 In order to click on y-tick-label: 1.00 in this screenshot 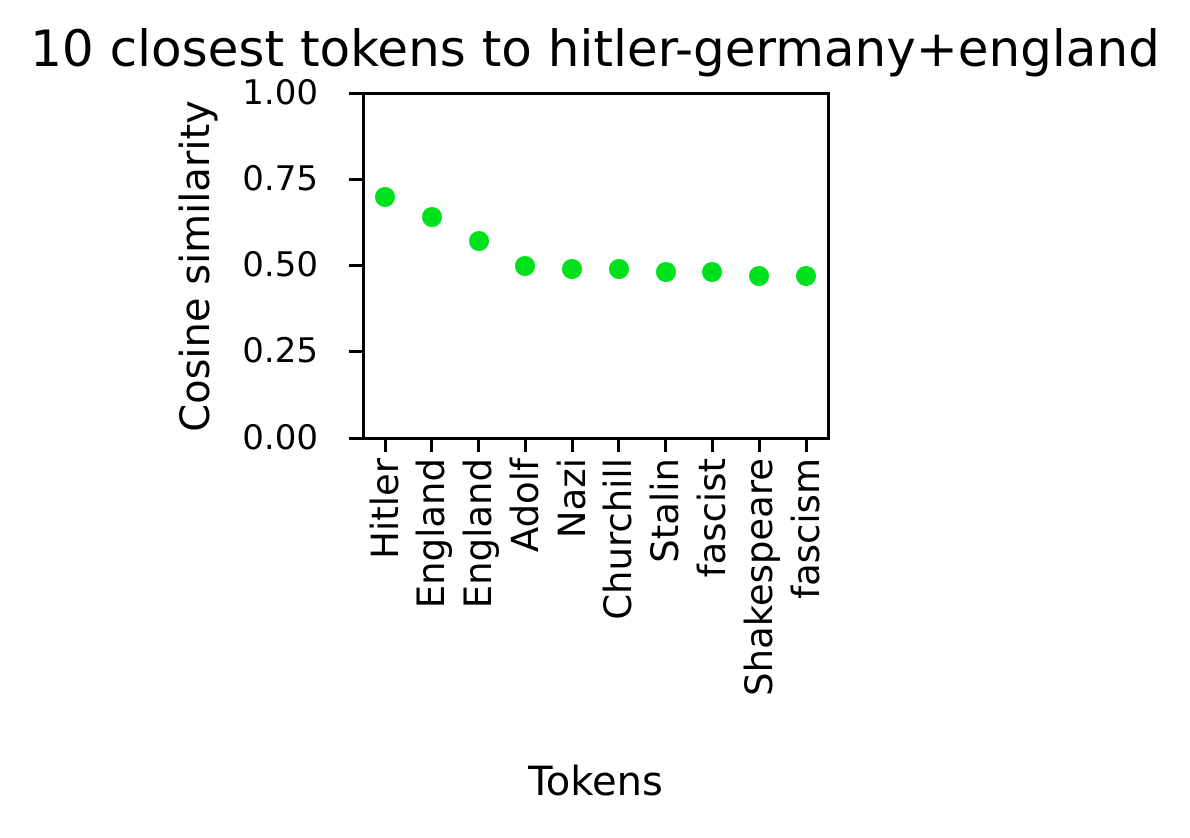, I will do `click(280, 92)`.